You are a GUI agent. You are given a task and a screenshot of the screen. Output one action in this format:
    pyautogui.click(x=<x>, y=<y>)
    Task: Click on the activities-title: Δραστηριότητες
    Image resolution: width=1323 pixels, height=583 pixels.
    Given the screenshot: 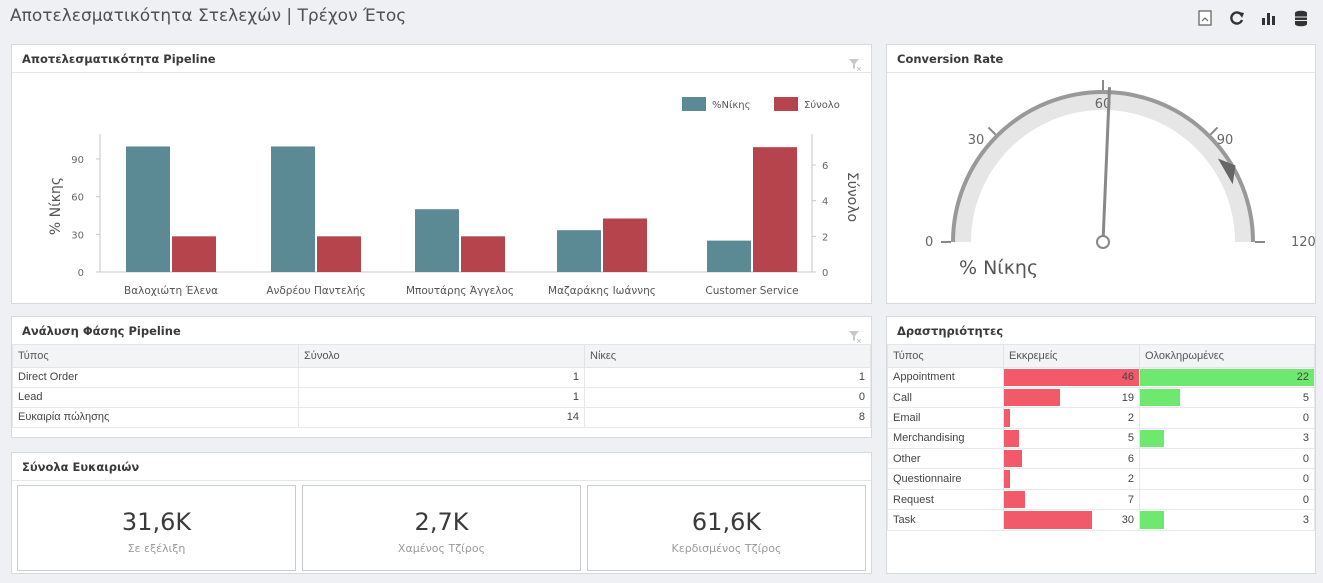 What is the action you would take?
    pyautogui.click(x=1101, y=331)
    